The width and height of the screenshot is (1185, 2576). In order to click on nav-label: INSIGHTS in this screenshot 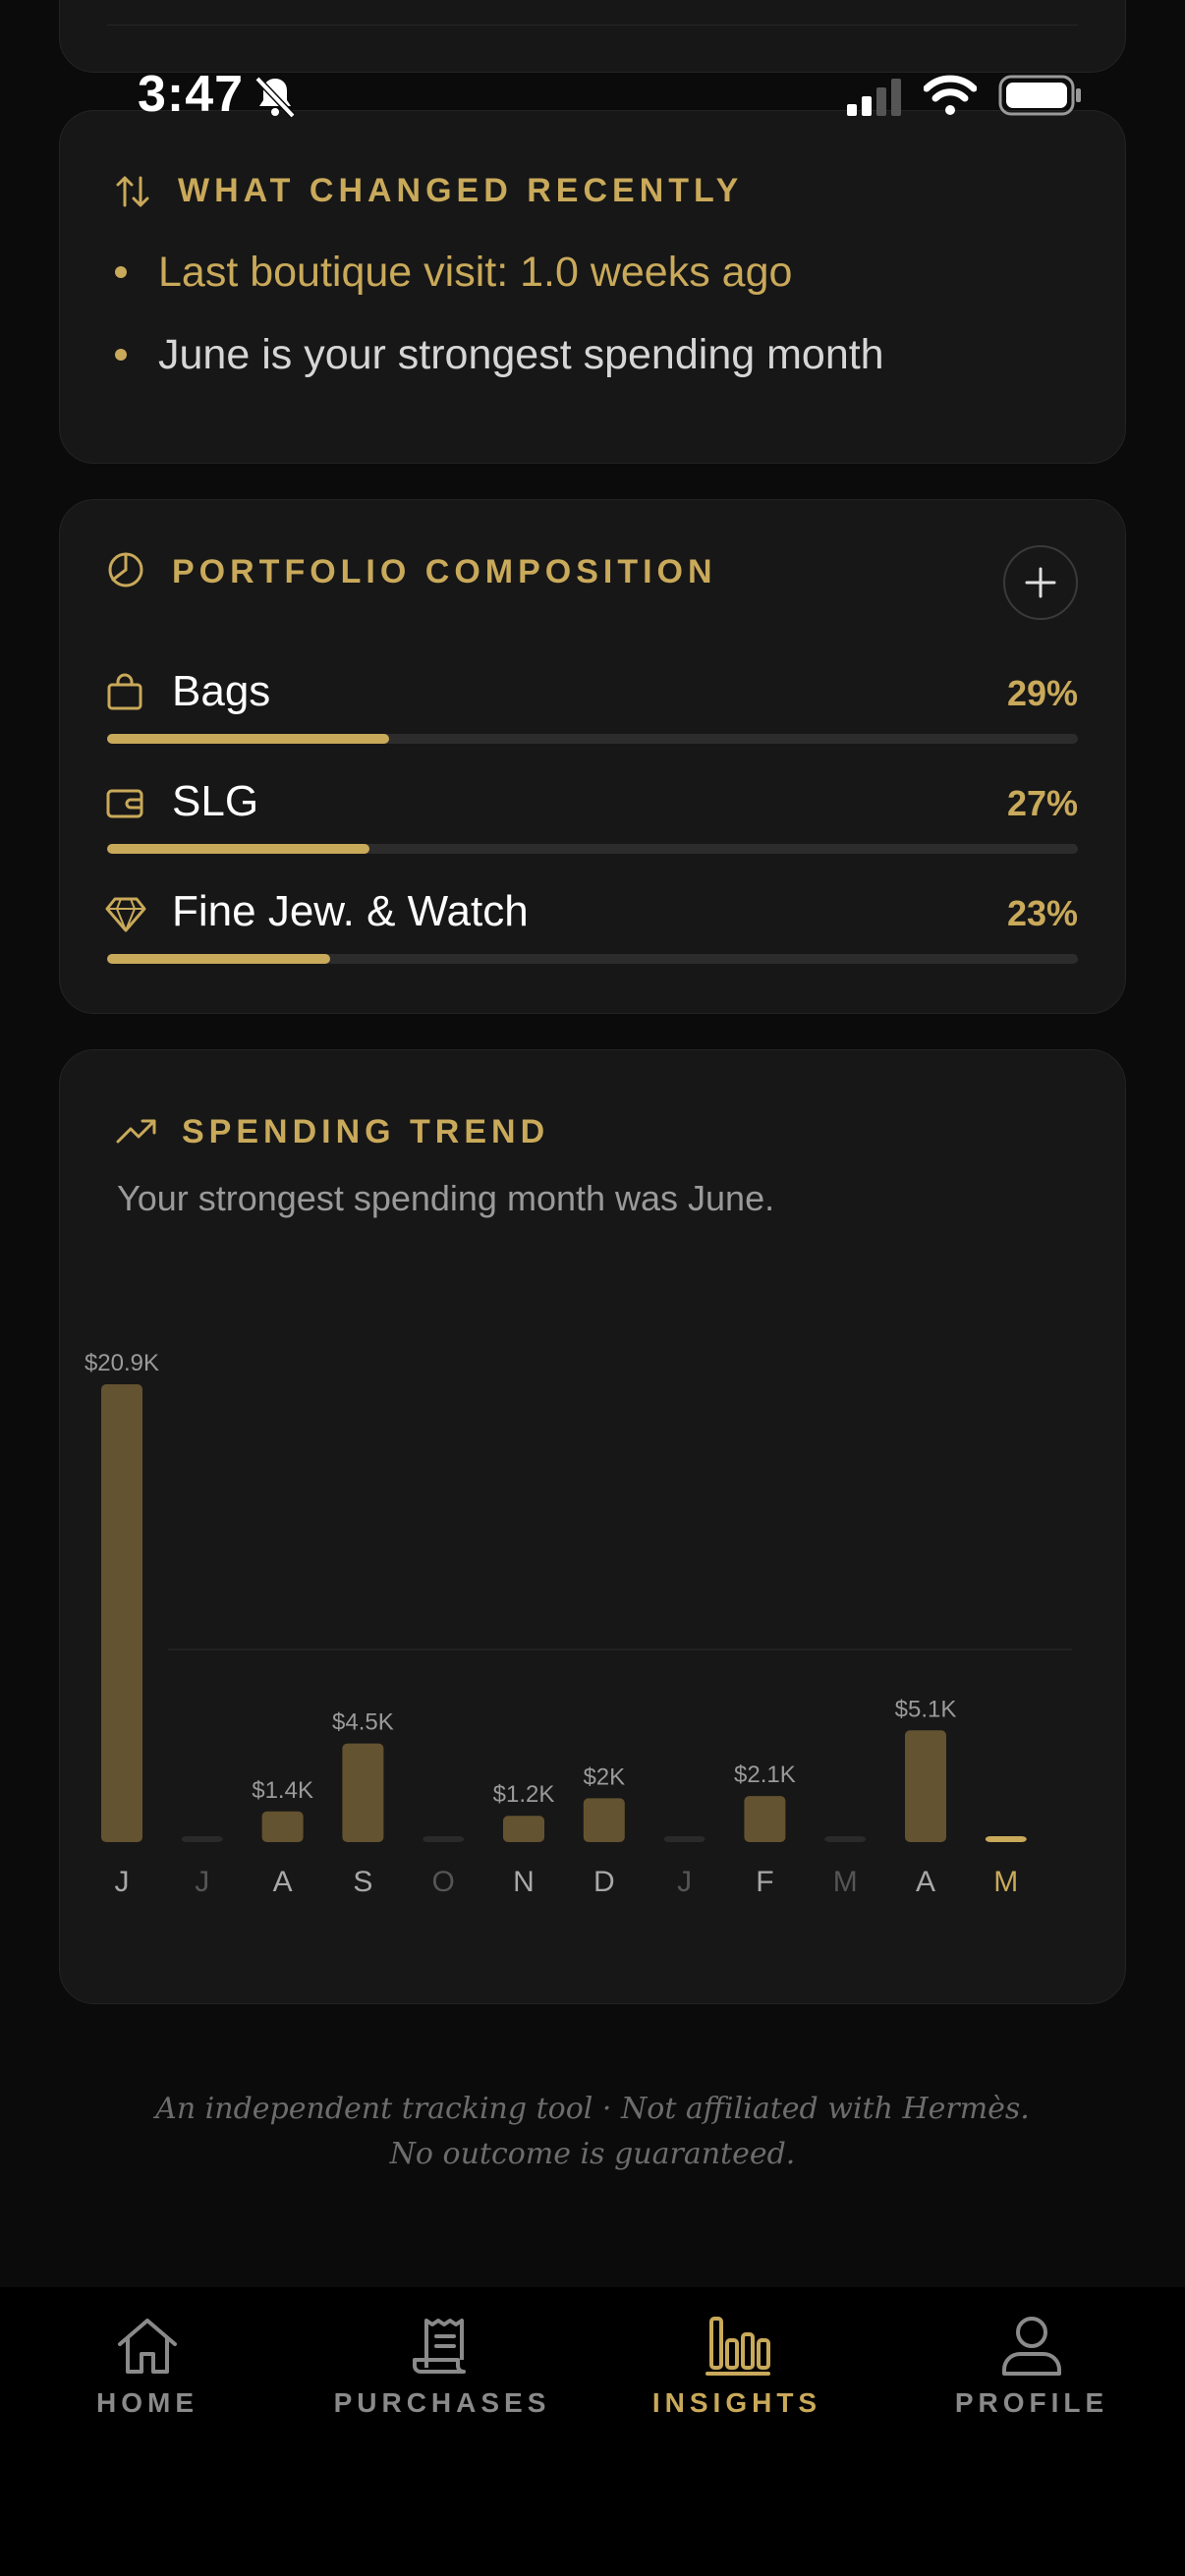, I will do `click(737, 2402)`.